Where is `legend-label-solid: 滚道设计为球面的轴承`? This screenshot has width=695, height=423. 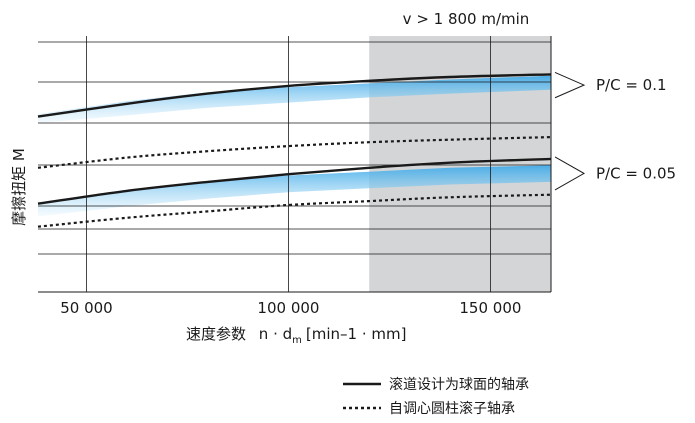 legend-label-solid: 滚道设计为球面的轴承 is located at coordinates (459, 384).